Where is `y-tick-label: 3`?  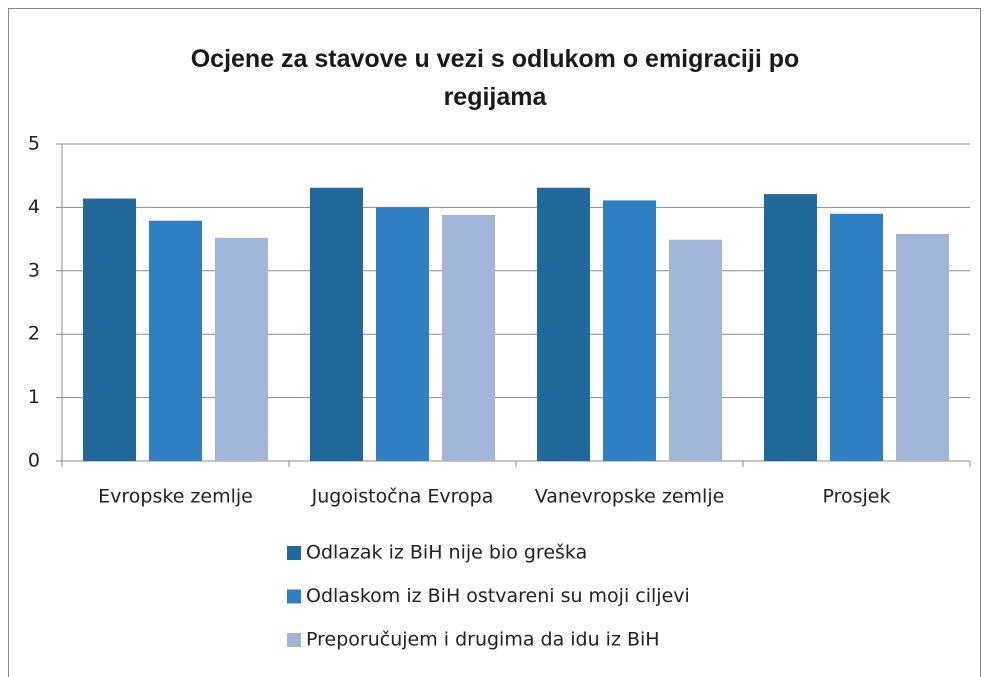
y-tick-label: 3 is located at coordinates (34, 270).